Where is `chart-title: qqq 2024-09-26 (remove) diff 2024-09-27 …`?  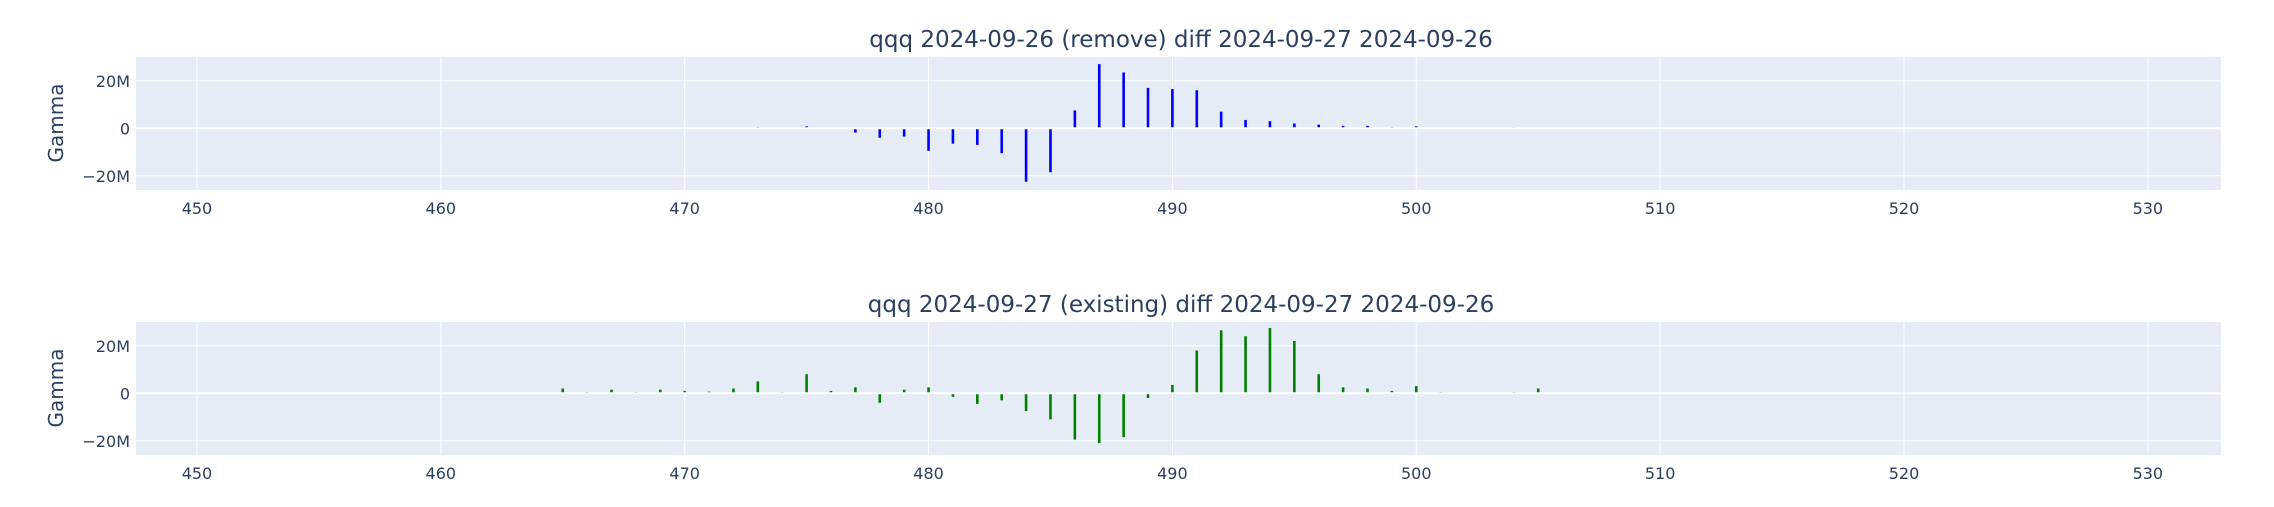 chart-title: qqq 2024-09-26 (remove) diff 2024-09-27 … is located at coordinates (1180, 40).